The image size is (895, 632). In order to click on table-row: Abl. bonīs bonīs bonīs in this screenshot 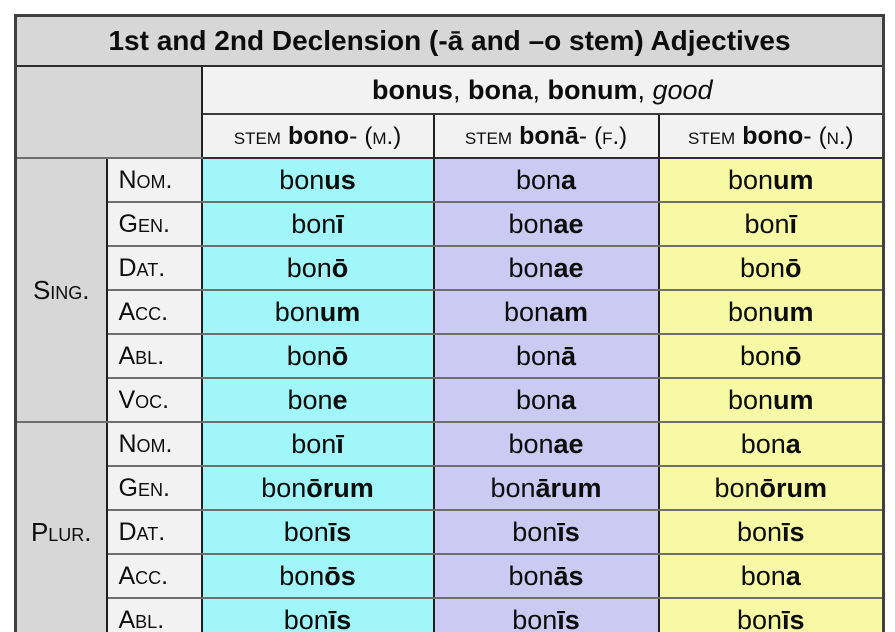, I will do `click(450, 614)`.